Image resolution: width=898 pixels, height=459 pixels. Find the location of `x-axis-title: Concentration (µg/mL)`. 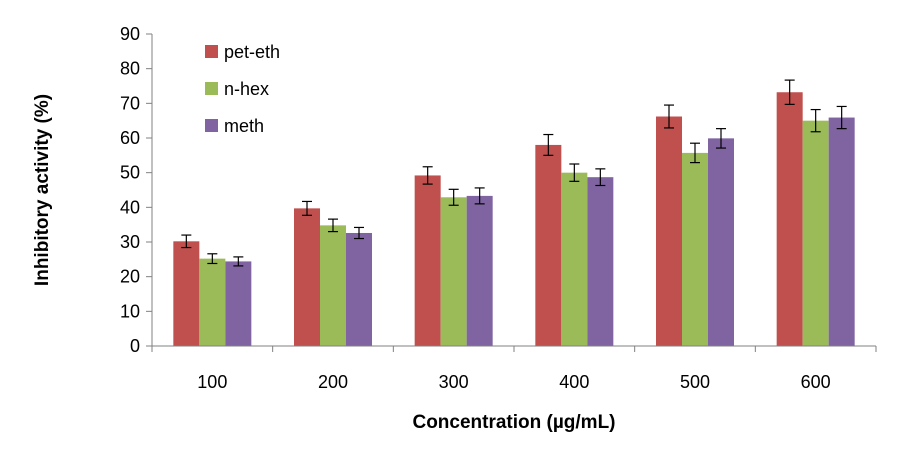

x-axis-title: Concentration (µg/mL) is located at coordinates (513, 422).